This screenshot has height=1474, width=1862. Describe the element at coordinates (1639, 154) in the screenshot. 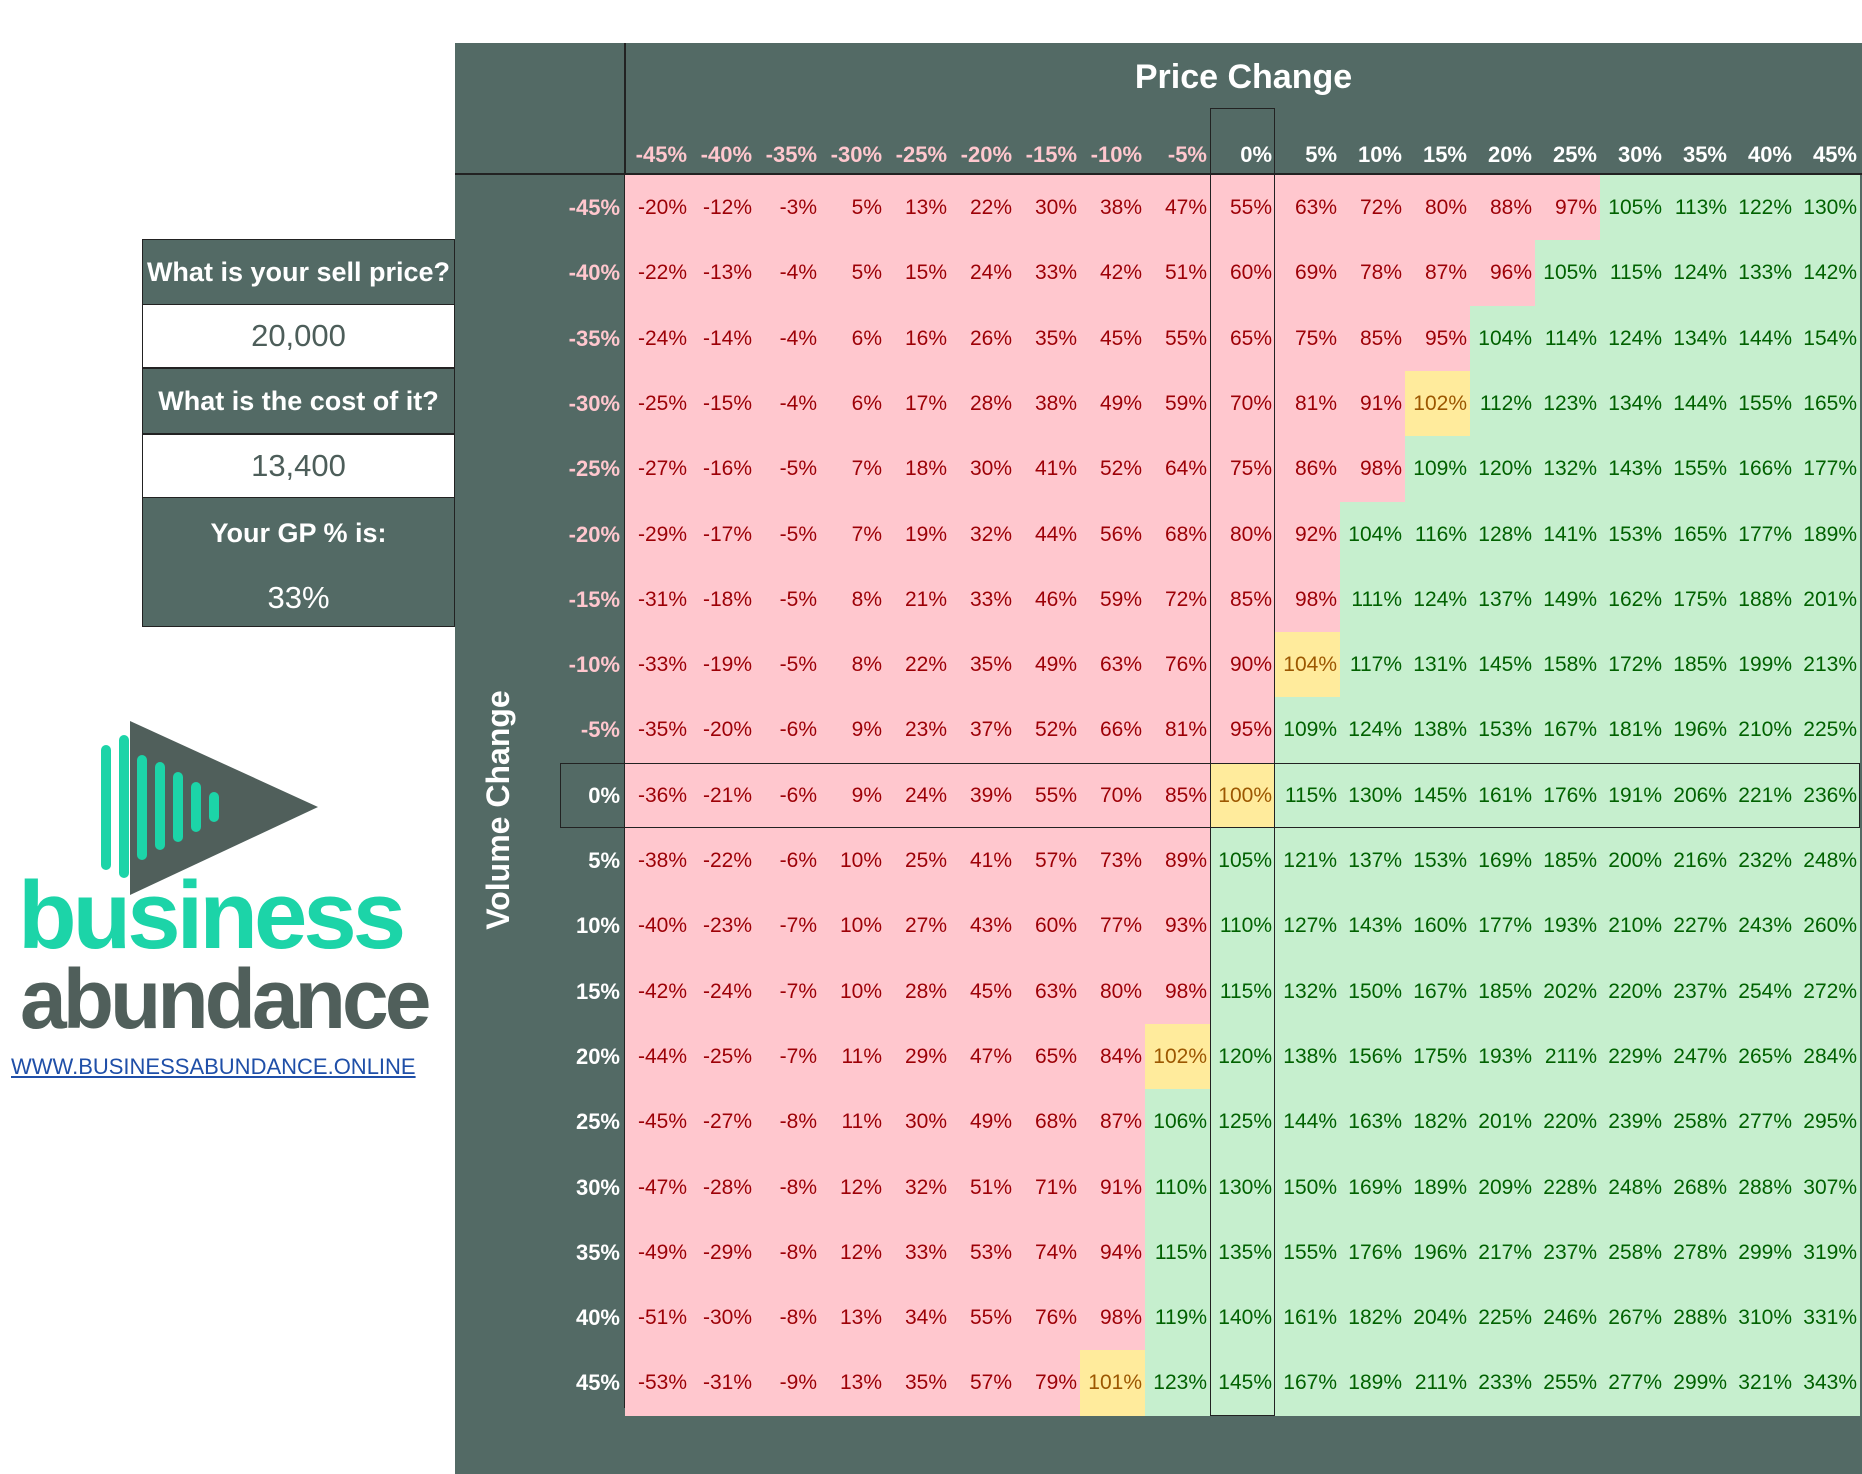

I see `price-header: 30%` at that location.